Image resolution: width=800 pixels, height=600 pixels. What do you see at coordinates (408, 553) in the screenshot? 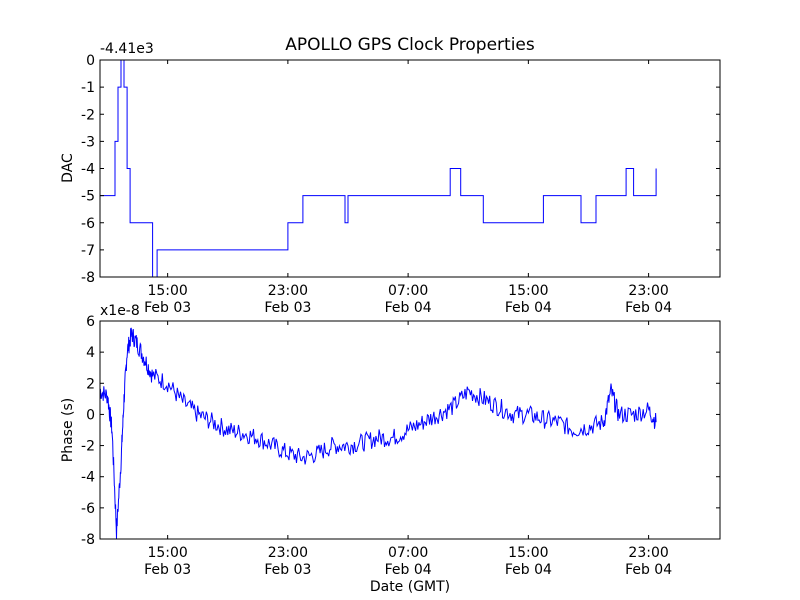
I see `phase-xtick-time: 07:00` at bounding box center [408, 553].